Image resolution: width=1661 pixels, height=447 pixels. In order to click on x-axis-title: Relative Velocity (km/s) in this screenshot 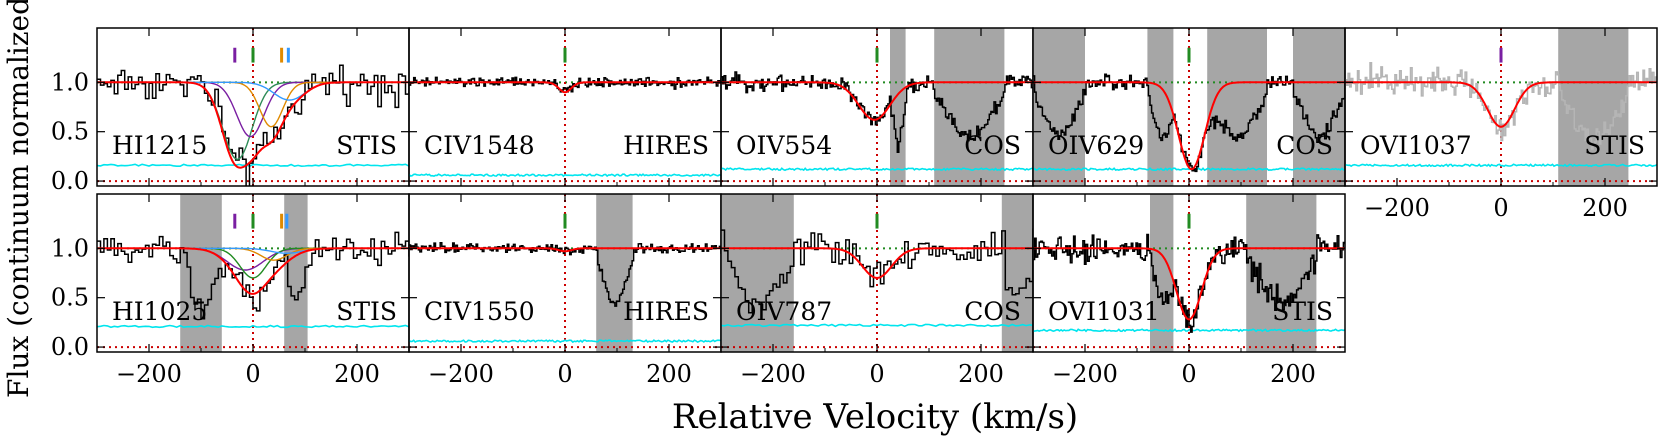, I will do `click(875, 417)`.